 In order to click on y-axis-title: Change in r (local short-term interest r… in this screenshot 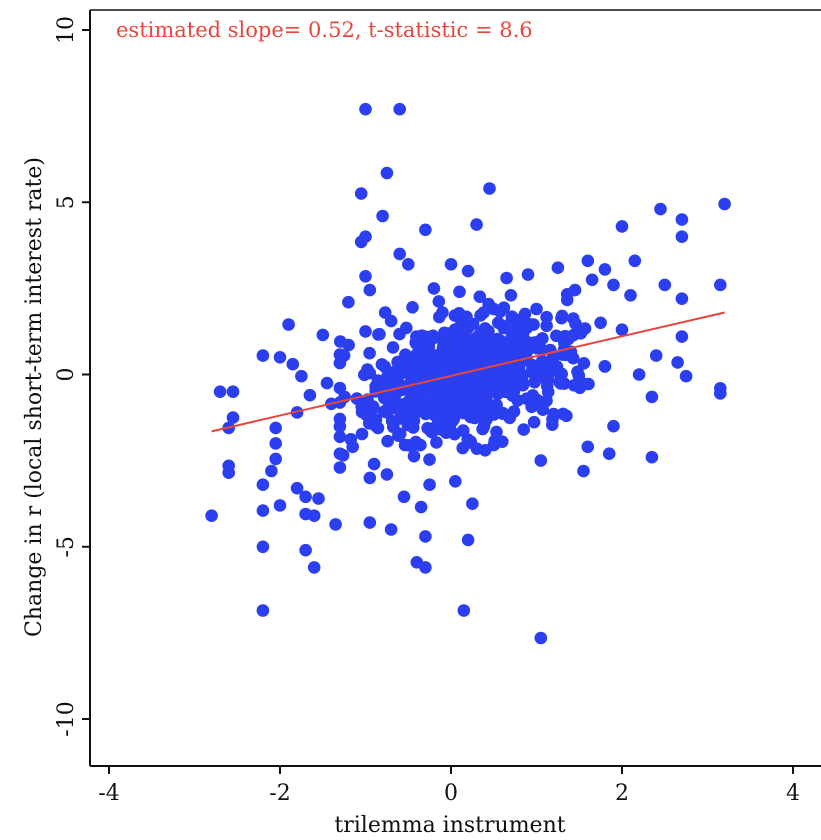, I will do `click(34, 397)`.